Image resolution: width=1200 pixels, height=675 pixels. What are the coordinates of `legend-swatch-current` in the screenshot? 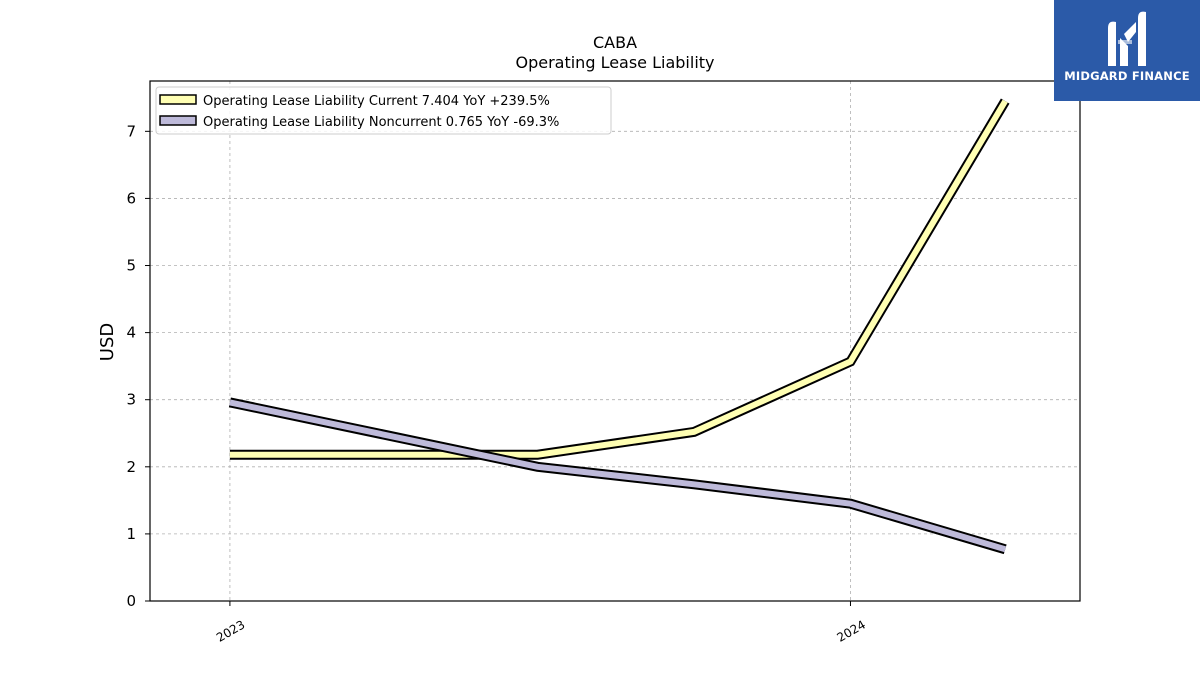 It's located at (178, 99).